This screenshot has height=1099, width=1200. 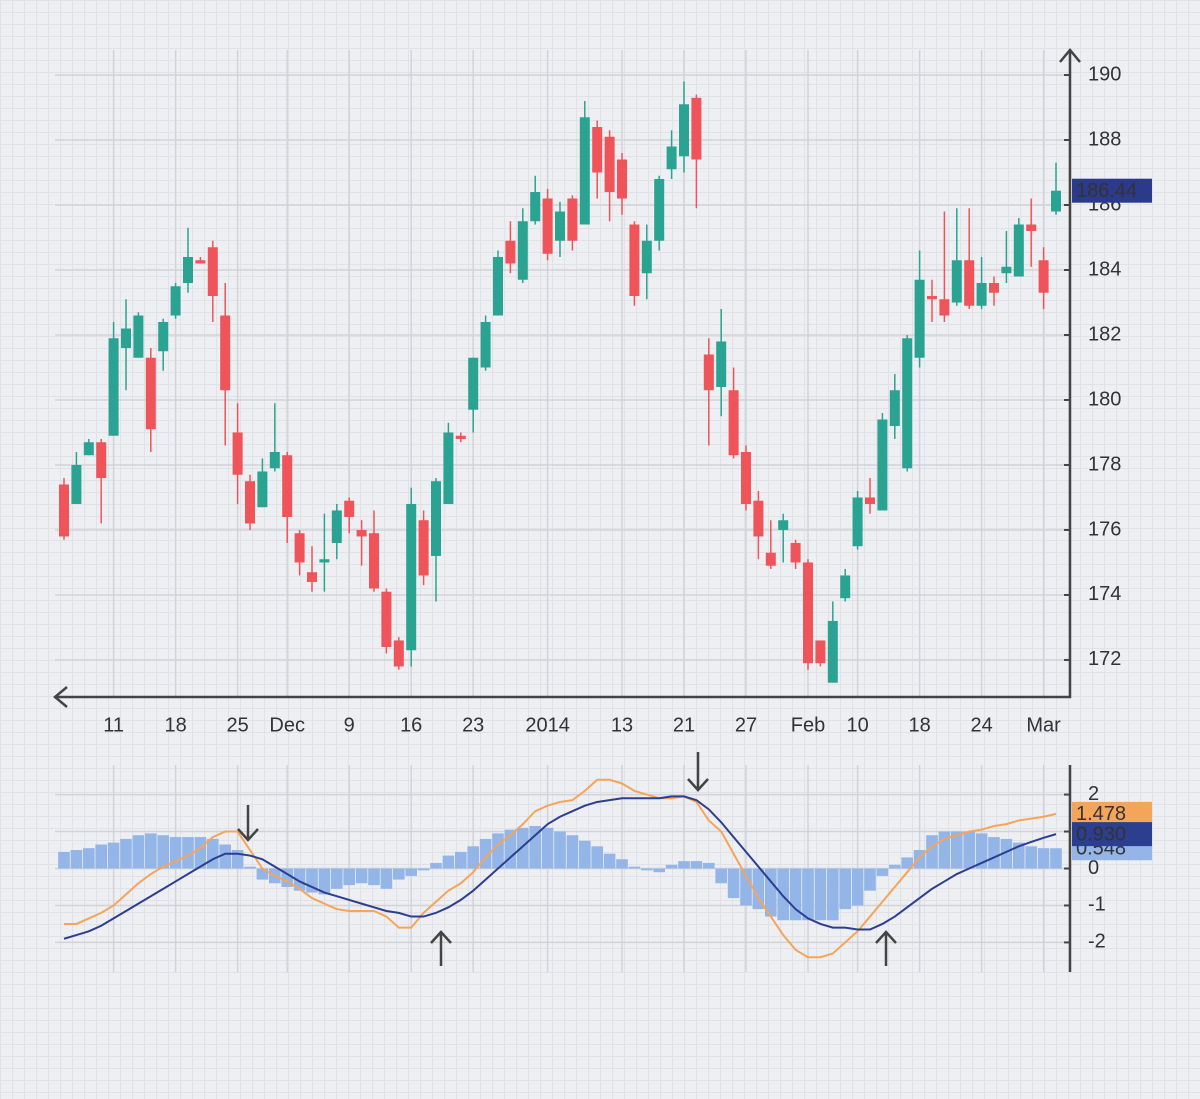 What do you see at coordinates (1101, 834) in the screenshot?
I see `value-label: 0.930` at bounding box center [1101, 834].